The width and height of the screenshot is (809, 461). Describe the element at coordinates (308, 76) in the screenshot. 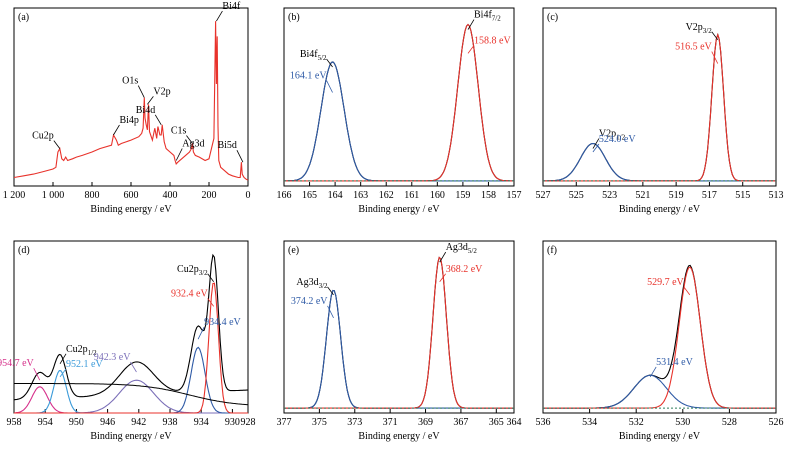

I see `annotation-label: 164.1 eV` at that location.